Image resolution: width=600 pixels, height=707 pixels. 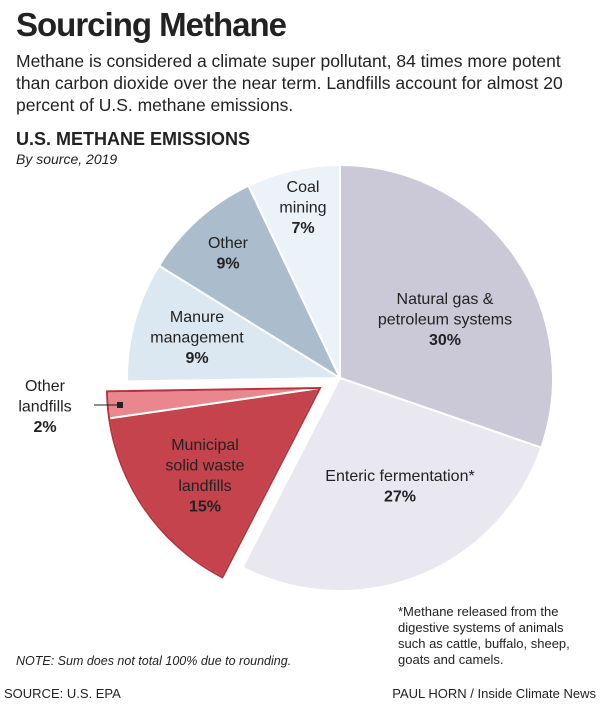 I want to click on slice-label: Municipal, so click(x=205, y=445).